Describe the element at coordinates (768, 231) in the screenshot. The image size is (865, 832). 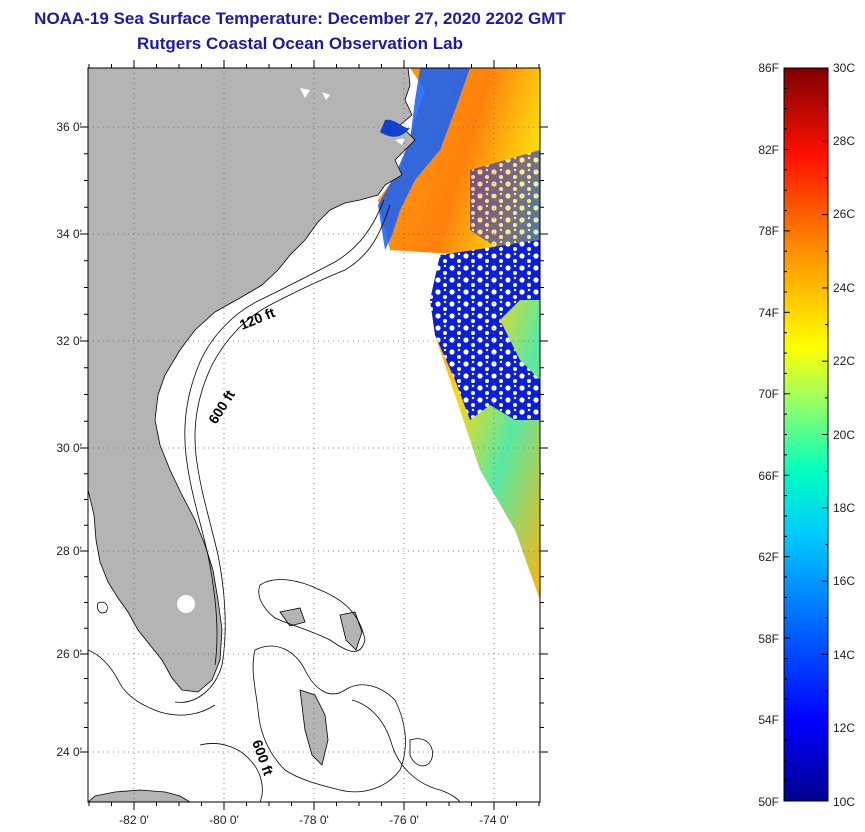
I see `colorbar-label-f: 78F` at that location.